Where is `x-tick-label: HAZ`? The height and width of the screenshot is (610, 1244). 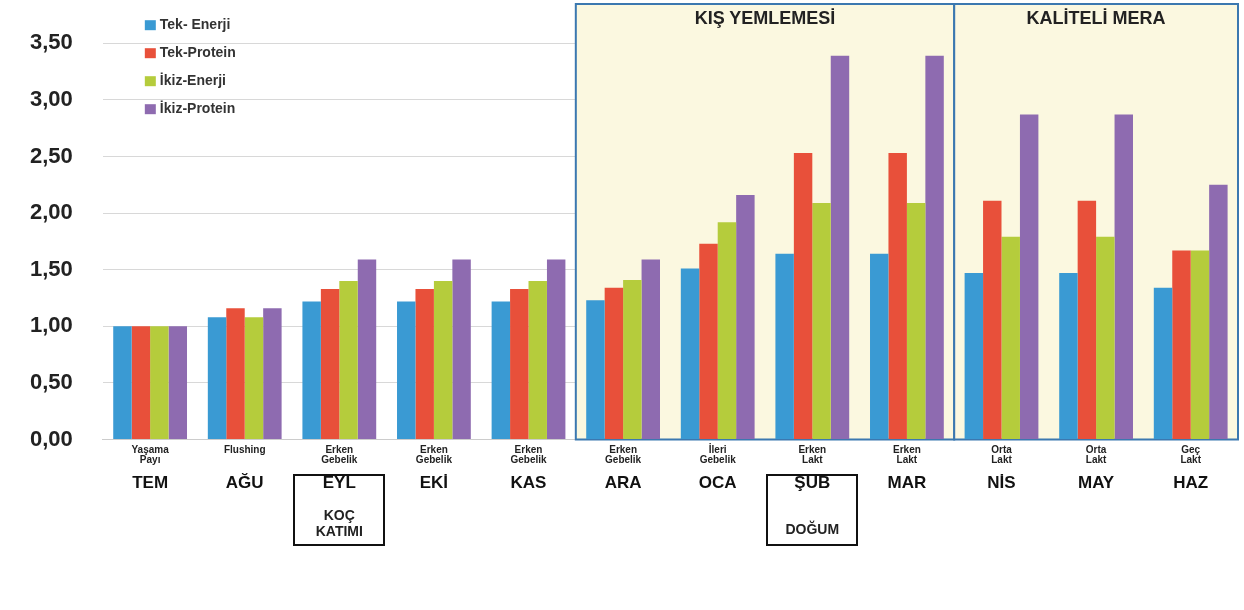
x-tick-label: HAZ is located at coordinates (1191, 483).